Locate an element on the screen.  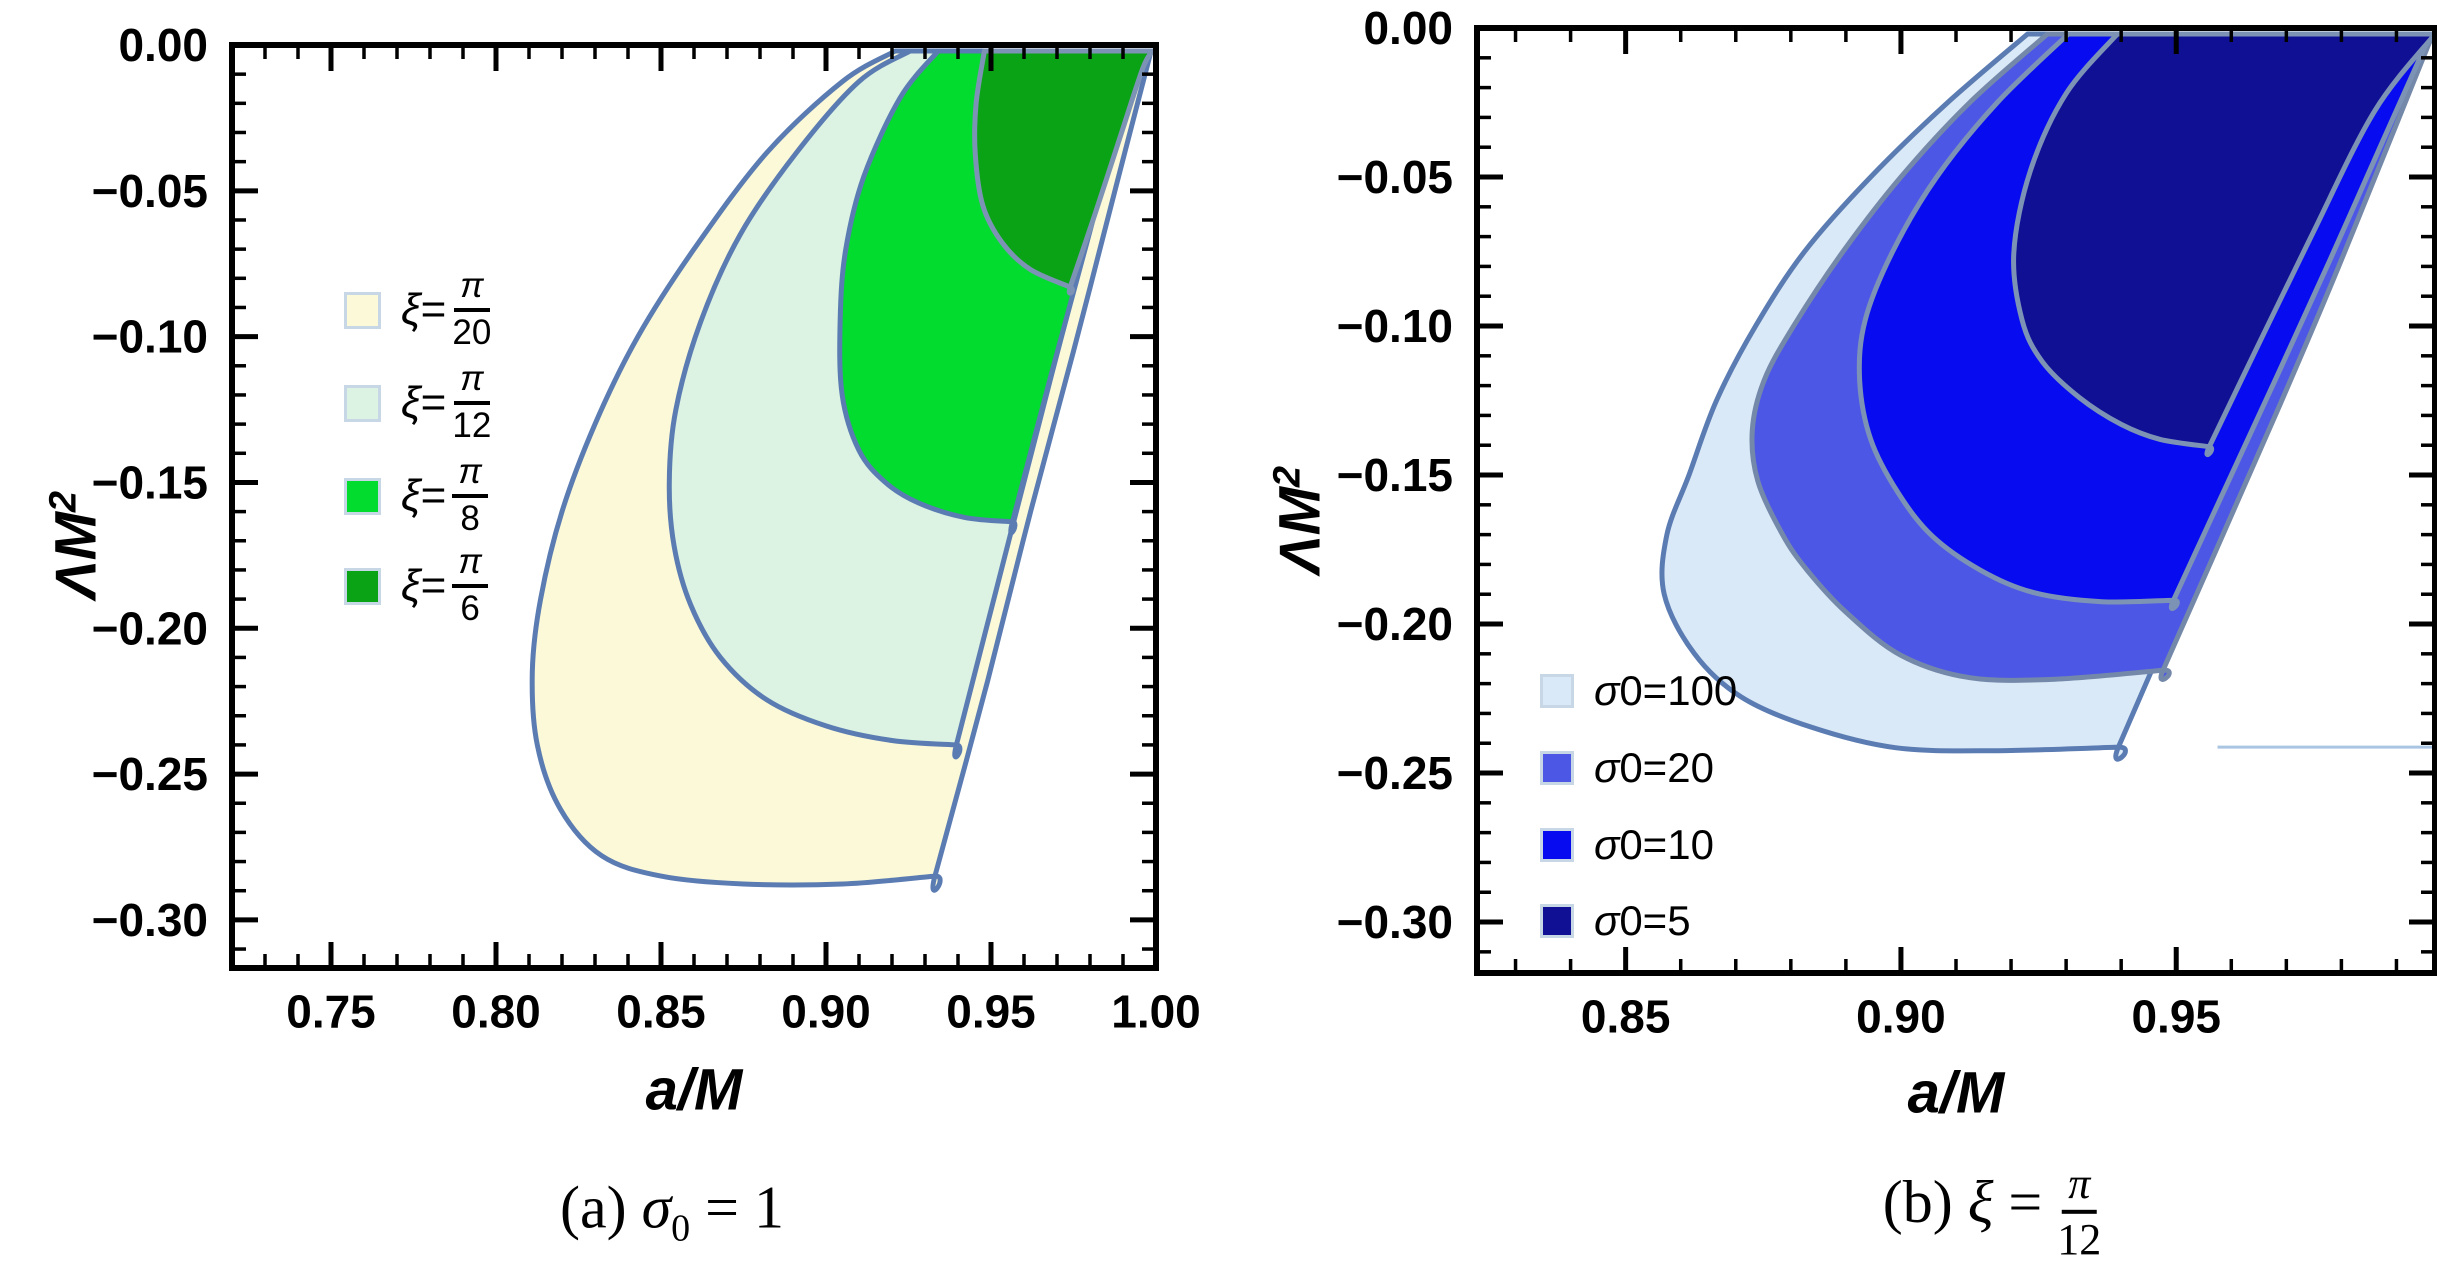
legend-item-b-1: σ 0=100 is located at coordinates (1638, 691).